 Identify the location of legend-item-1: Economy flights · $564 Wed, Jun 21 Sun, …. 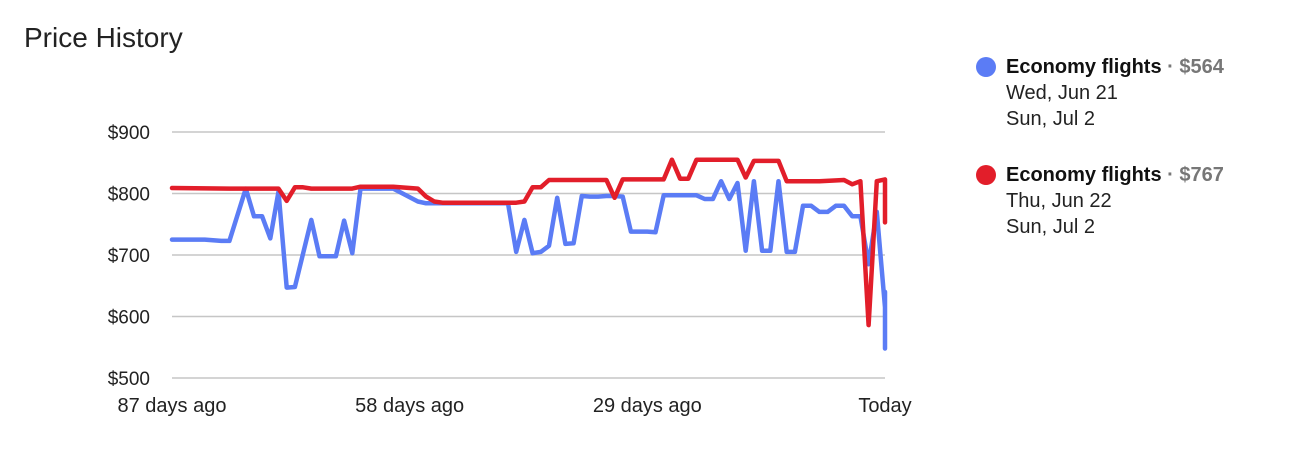
(1126, 93).